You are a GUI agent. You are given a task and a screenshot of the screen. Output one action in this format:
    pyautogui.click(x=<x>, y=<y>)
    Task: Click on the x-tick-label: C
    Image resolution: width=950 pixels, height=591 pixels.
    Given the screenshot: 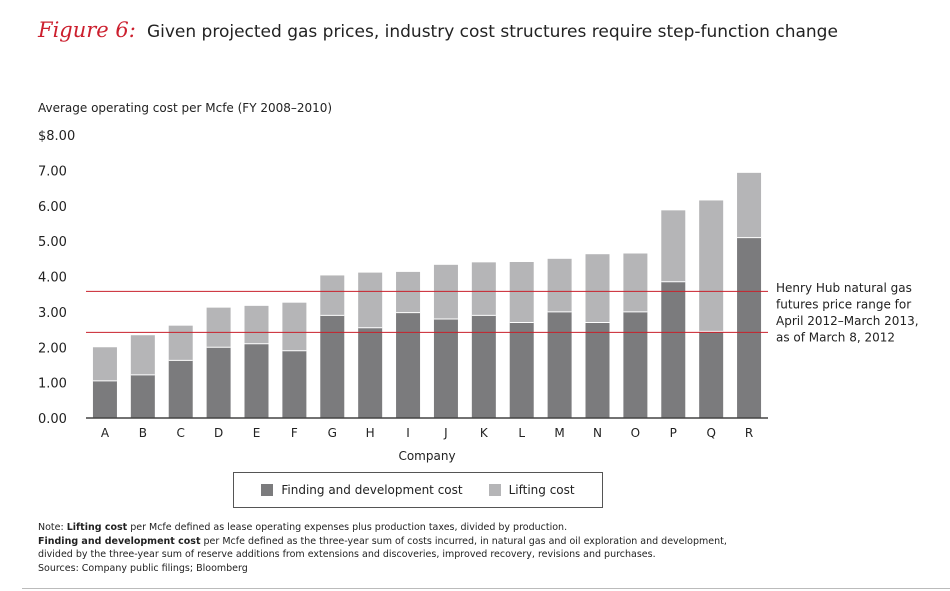 What is the action you would take?
    pyautogui.click(x=181, y=433)
    